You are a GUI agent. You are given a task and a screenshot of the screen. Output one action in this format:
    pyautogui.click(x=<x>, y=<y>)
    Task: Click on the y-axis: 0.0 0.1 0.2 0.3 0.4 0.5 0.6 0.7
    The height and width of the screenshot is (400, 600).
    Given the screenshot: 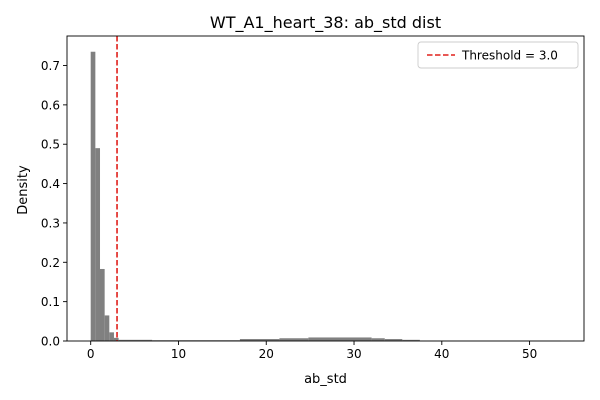 What is the action you would take?
    pyautogui.click(x=54, y=204)
    